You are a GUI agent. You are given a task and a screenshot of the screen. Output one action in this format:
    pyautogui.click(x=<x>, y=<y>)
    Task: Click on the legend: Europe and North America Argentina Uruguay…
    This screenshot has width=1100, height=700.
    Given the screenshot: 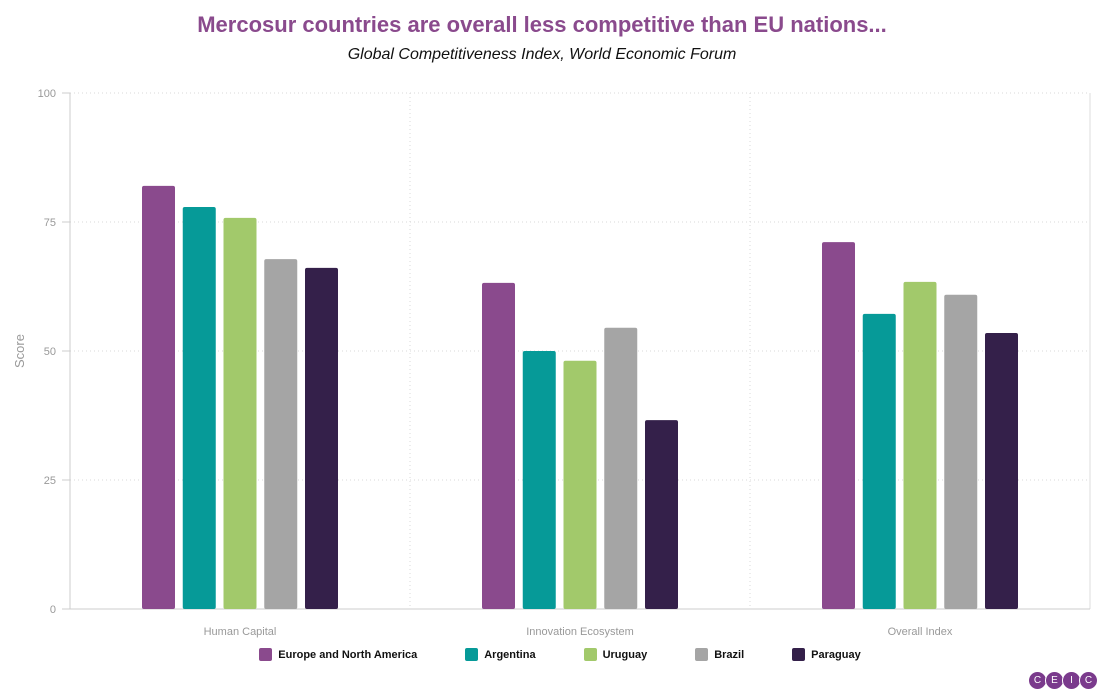 What is the action you would take?
    pyautogui.click(x=550, y=654)
    